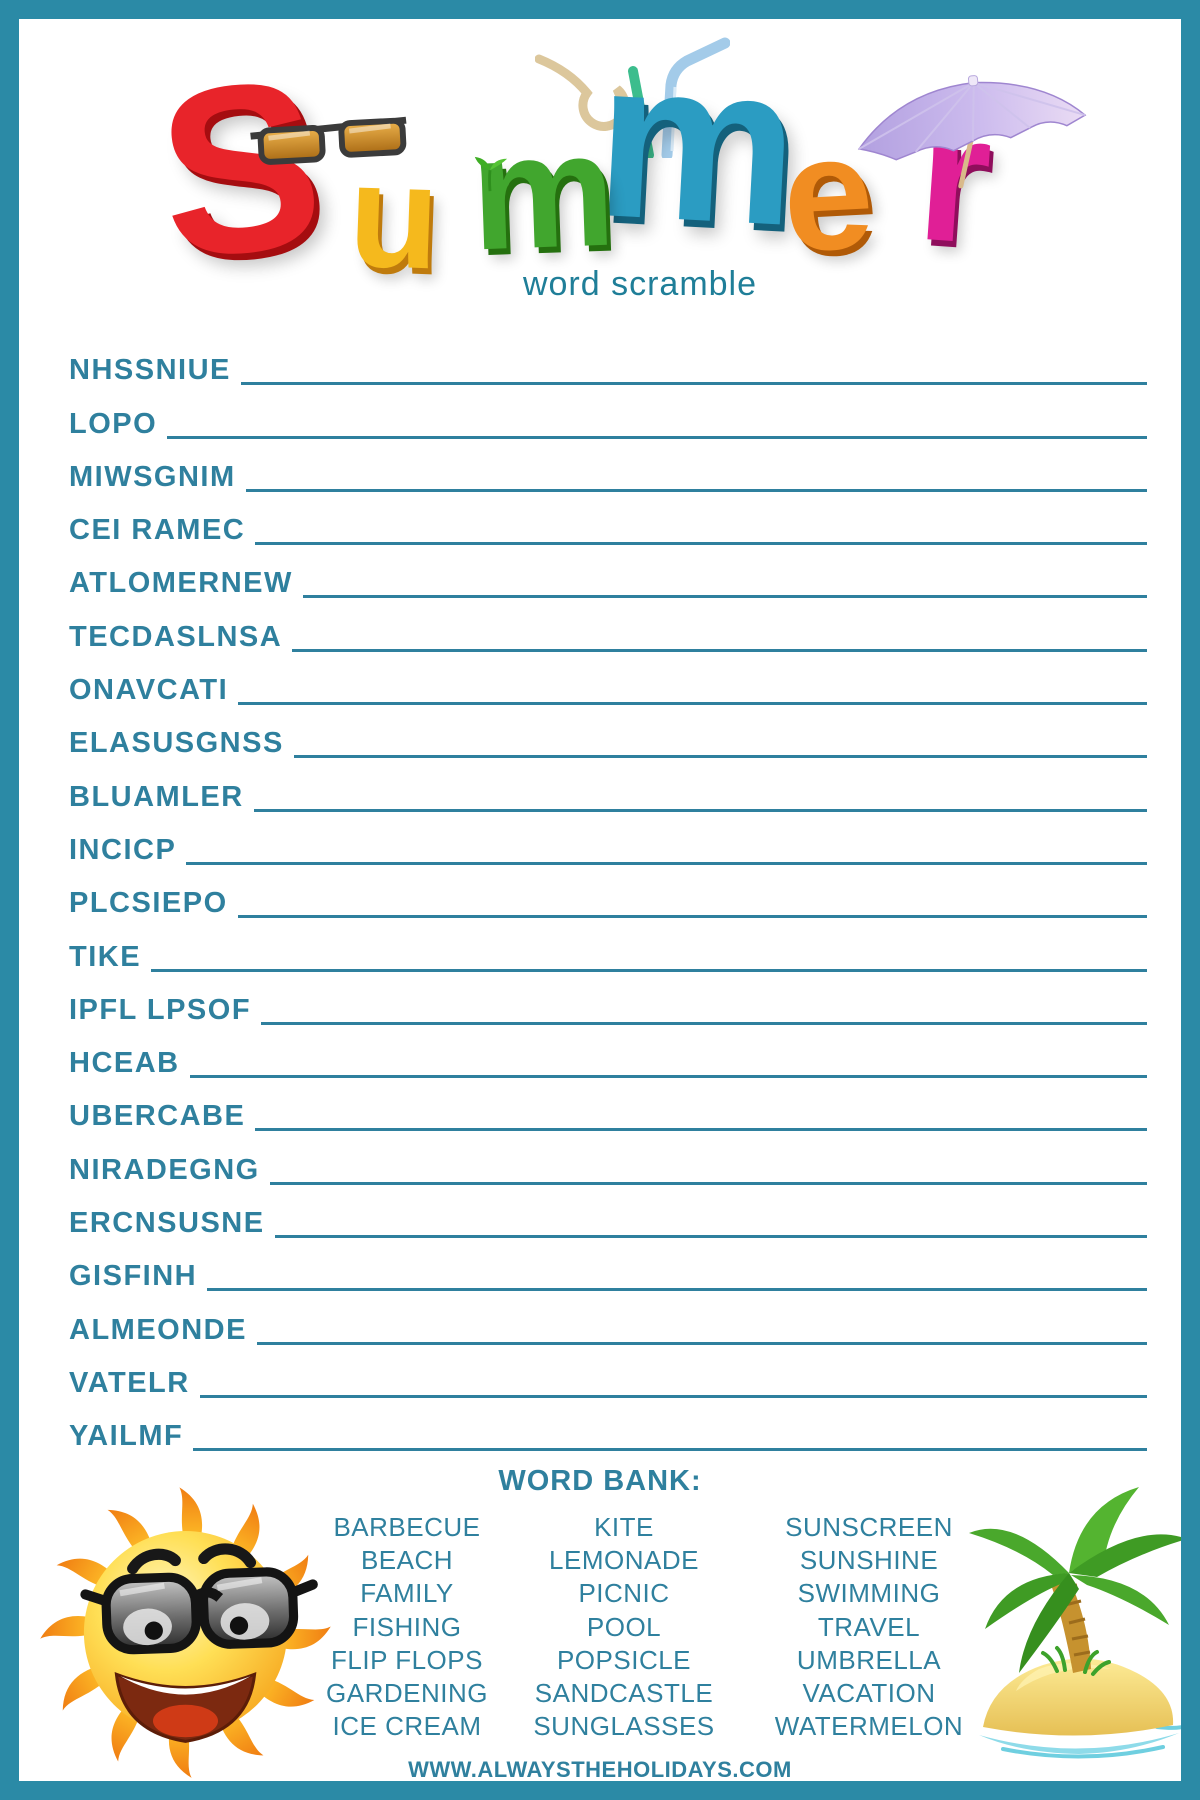  I want to click on drinking-straws-icon, so click(632, 97).